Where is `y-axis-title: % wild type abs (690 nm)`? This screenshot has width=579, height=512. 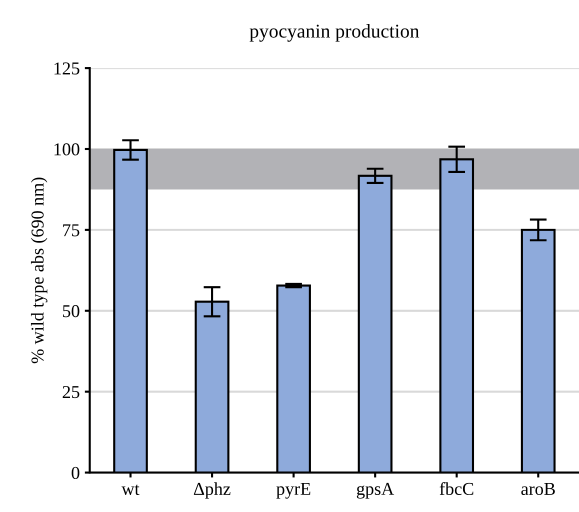 y-axis-title: % wild type abs (690 nm) is located at coordinates (39, 271).